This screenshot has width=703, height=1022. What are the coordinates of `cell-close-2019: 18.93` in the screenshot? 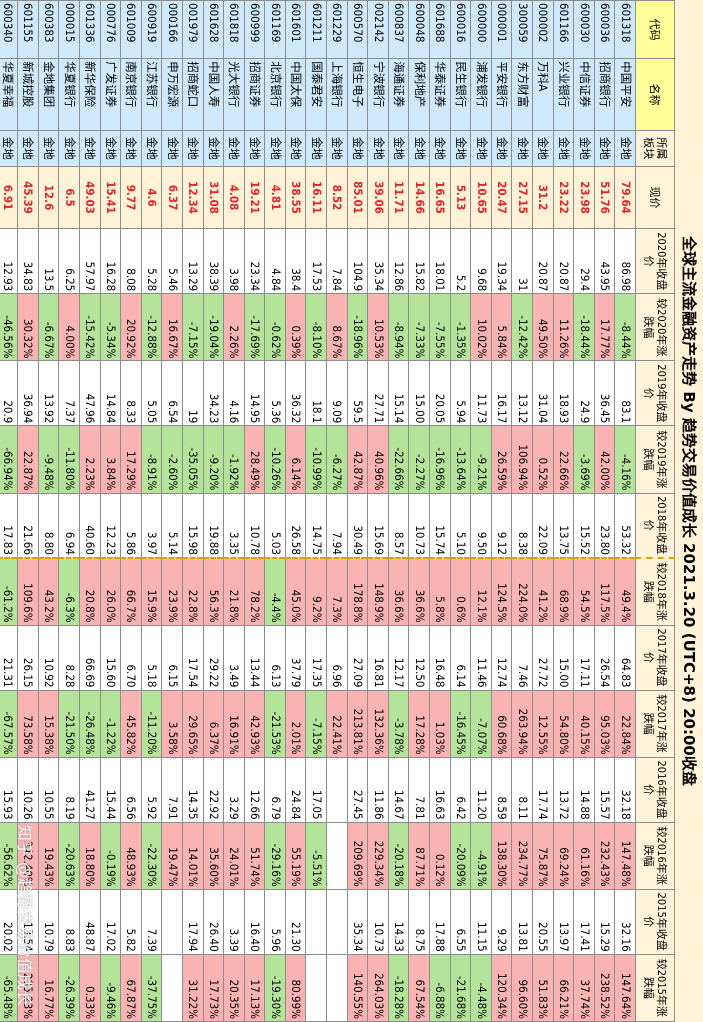 It's located at (563, 393).